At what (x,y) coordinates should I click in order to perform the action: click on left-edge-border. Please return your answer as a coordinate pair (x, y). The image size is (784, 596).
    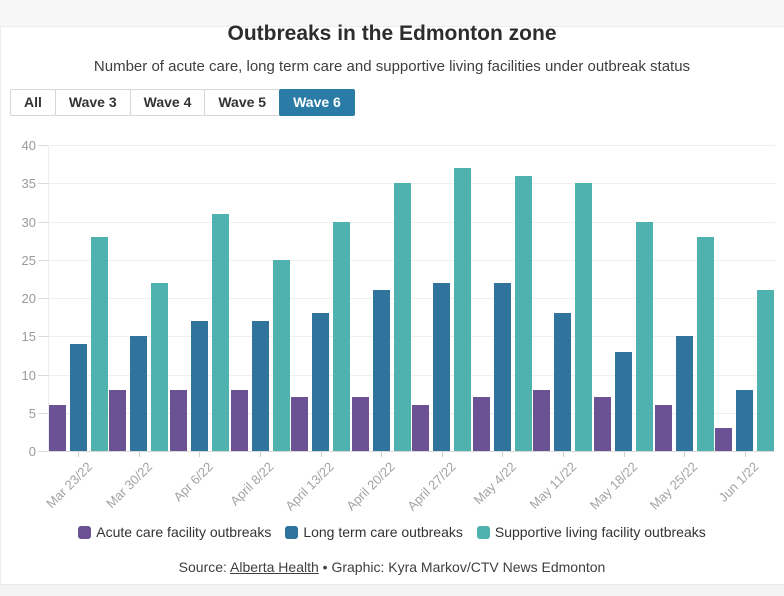
    Looking at the image, I should click on (0, 311).